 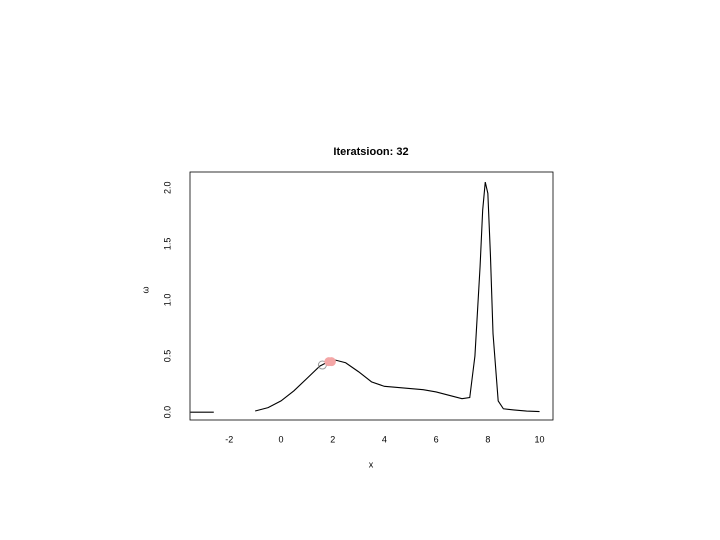 What do you see at coordinates (229, 439) in the screenshot?
I see `x-tick-label: -2` at bounding box center [229, 439].